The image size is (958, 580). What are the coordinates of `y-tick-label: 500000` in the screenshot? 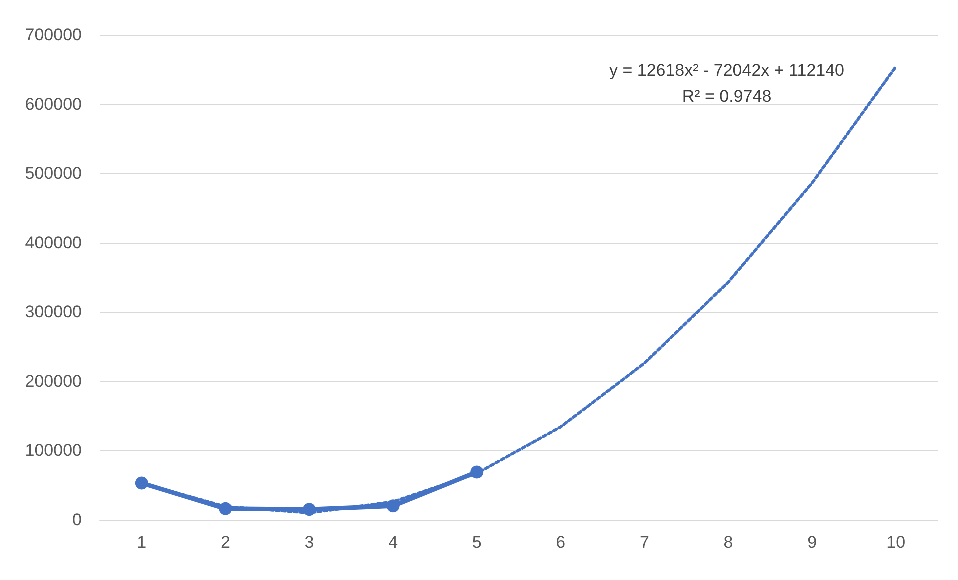 It's located at (53, 174).